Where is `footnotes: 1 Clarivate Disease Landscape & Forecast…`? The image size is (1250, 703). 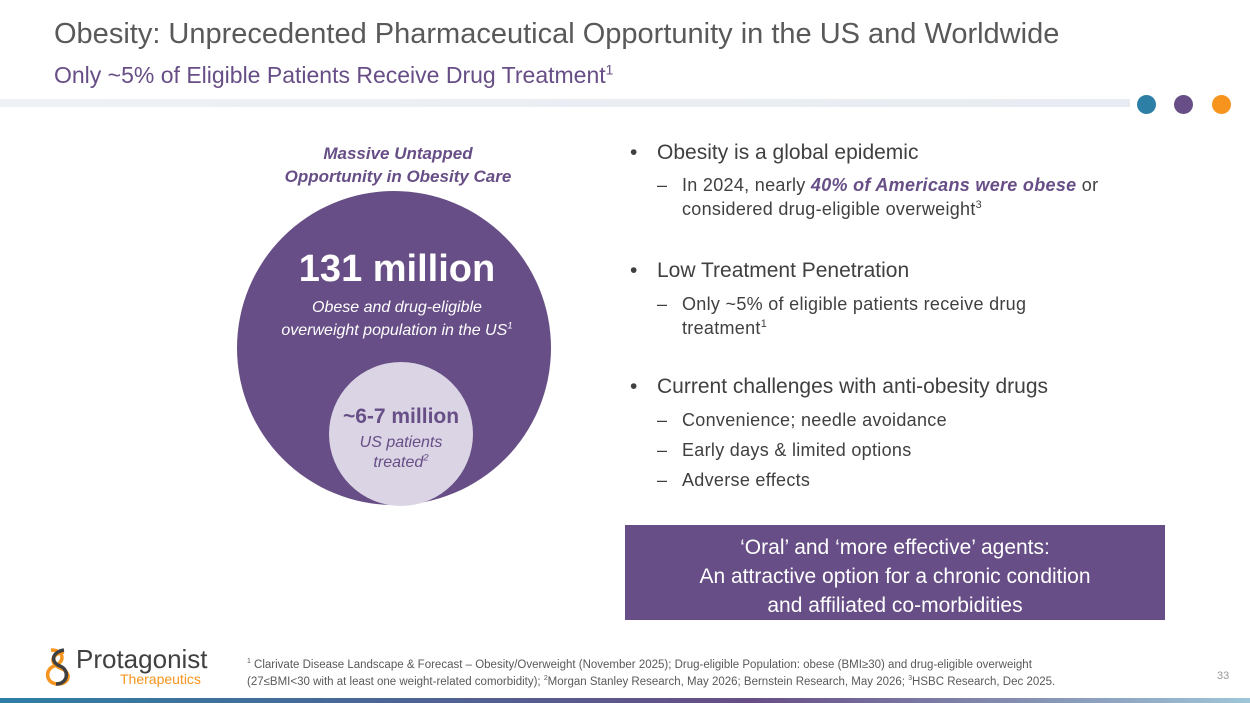 footnotes: 1 Clarivate Disease Landscape & Forecast… is located at coordinates (651, 674).